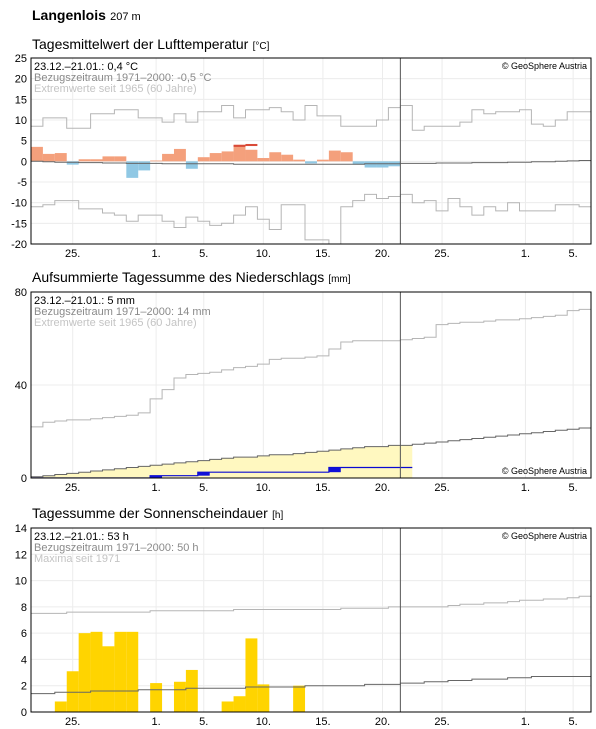 This screenshot has height=729, width=596. I want to click on sun-y-tick-label: 4, so click(24, 660).